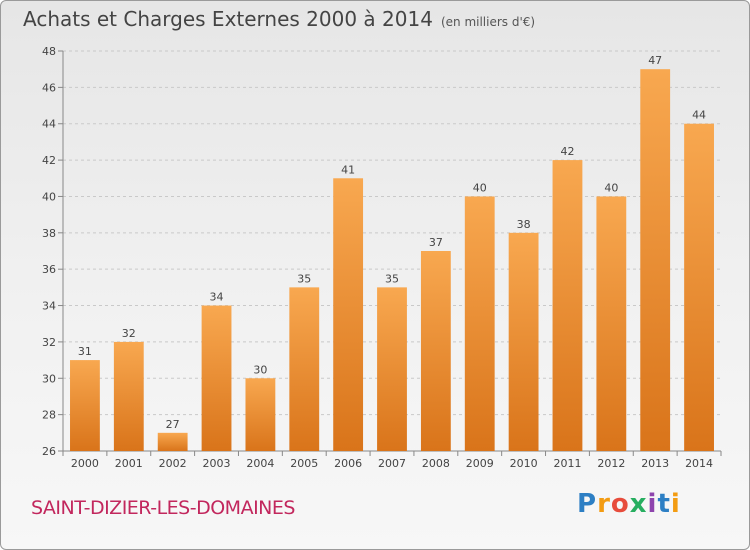 This screenshot has width=750, height=550. What do you see at coordinates (49, 415) in the screenshot?
I see `y-tick-label: 28` at bounding box center [49, 415].